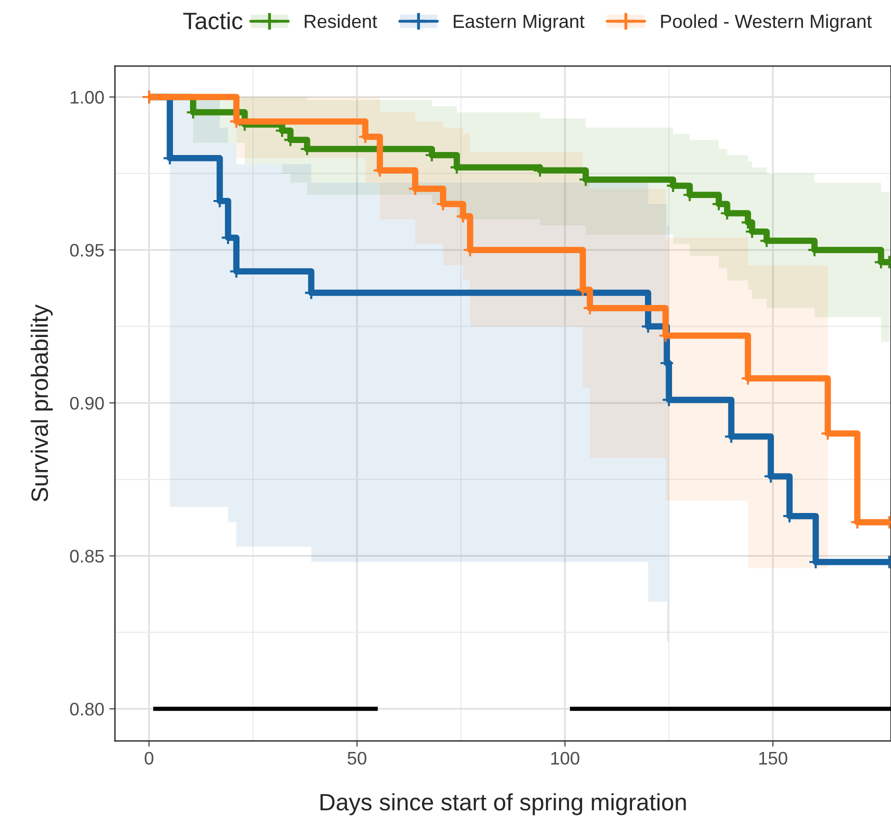  What do you see at coordinates (87, 97) in the screenshot?
I see `y-tick-label: 1.00` at bounding box center [87, 97].